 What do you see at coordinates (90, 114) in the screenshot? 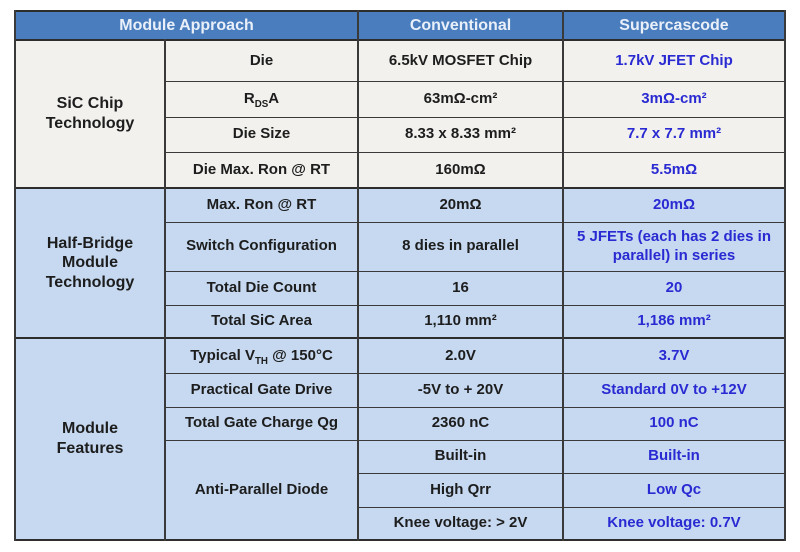
I see `group-sic-chip-technology: SiC Chip Technology` at bounding box center [90, 114].